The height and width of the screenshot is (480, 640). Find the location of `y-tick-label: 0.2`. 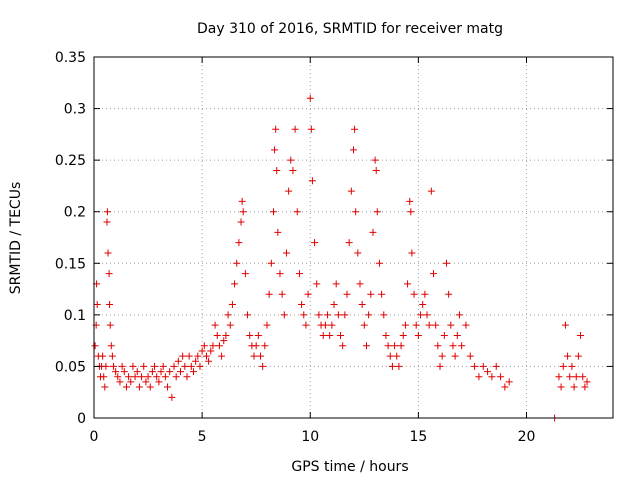

y-tick-label: 0.2 is located at coordinates (75, 213).